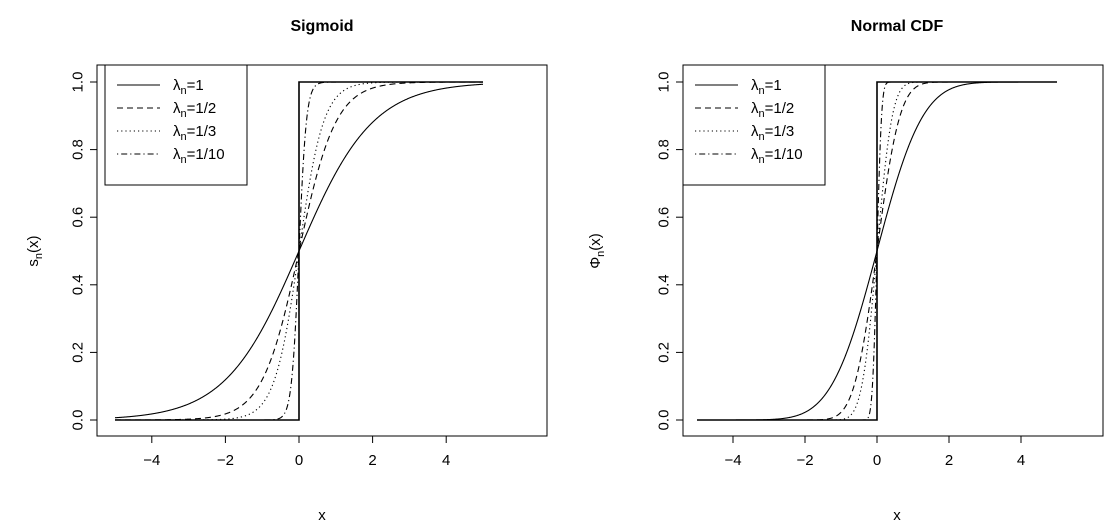  What do you see at coordinates (595, 263) in the screenshot?
I see `y-axis-label-base: Φ` at bounding box center [595, 263].